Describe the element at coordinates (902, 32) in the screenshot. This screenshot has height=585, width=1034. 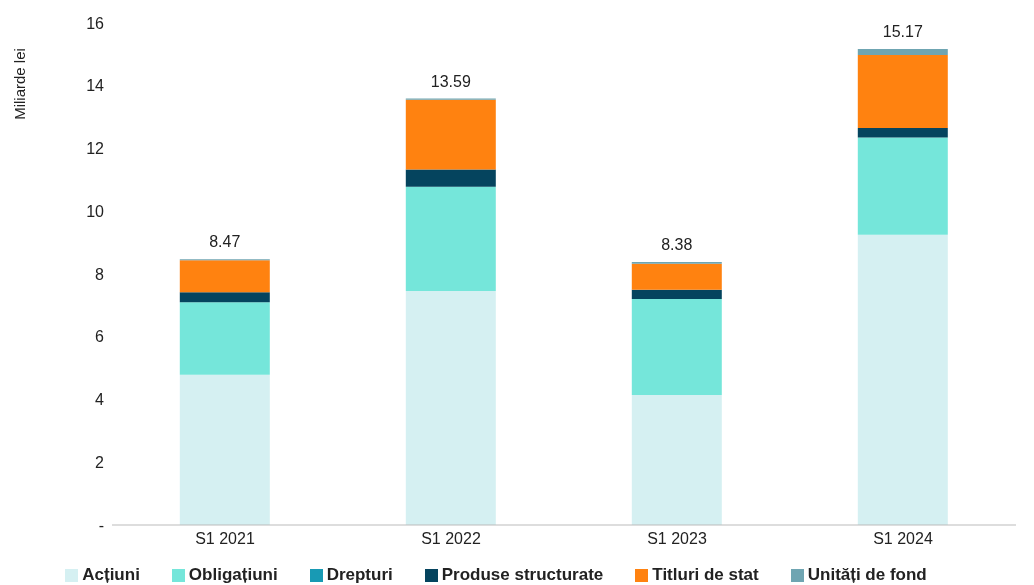
I see `total-label: 15.17` at that location.